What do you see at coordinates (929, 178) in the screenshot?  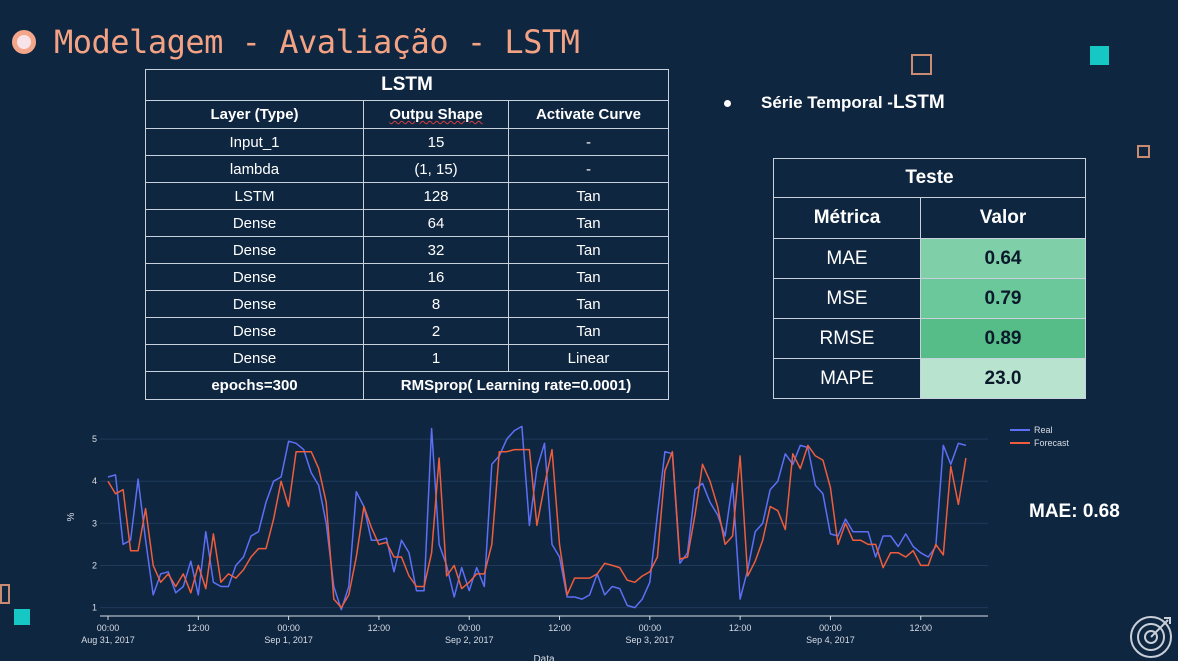 I see `metrics-table-caption: Teste` at bounding box center [929, 178].